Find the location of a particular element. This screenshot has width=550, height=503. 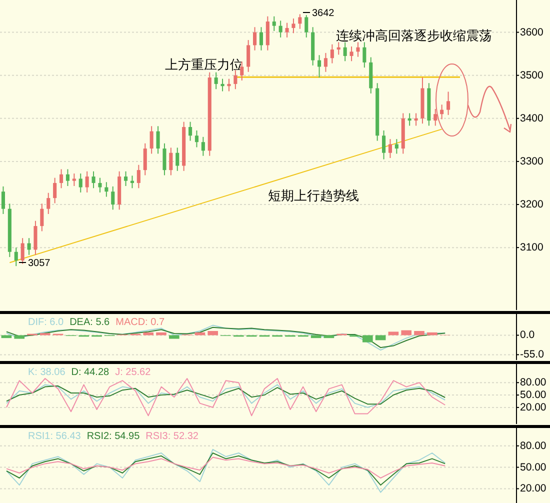

annotation: 3057 is located at coordinates (39, 263).